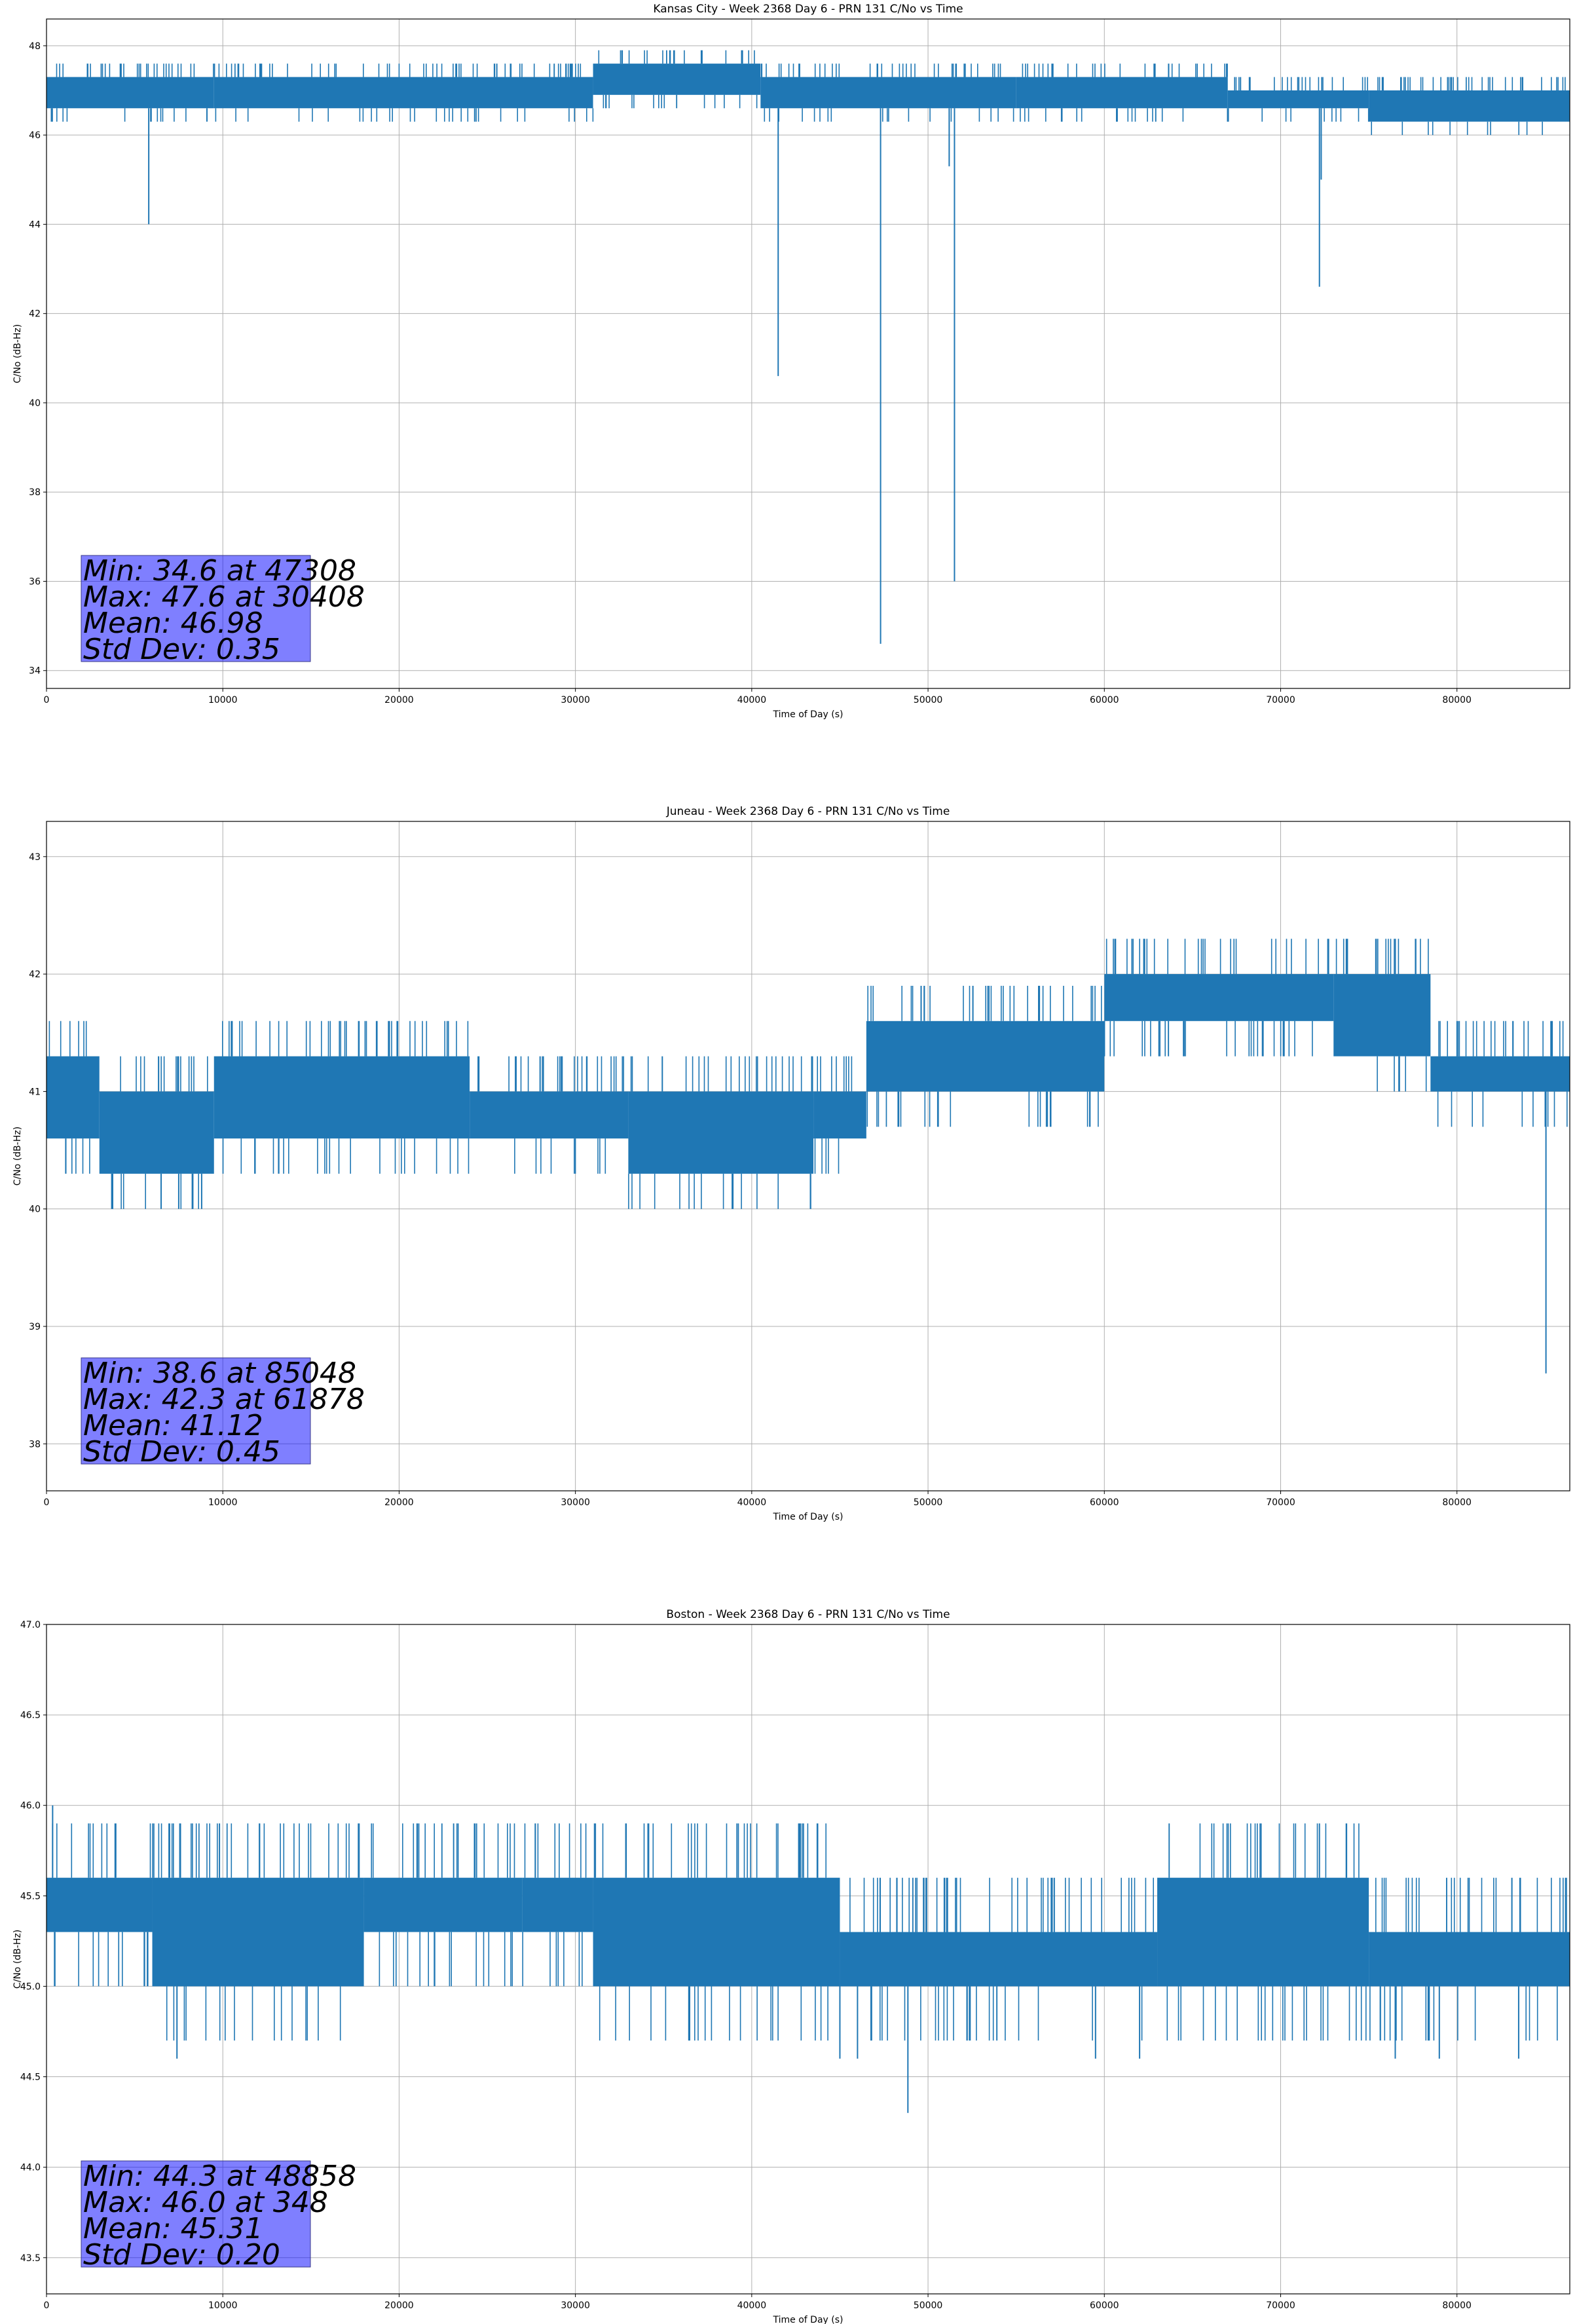 The image size is (1577, 2324). I want to click on y-axis-label: C/No (dB-Hz), so click(17, 353).